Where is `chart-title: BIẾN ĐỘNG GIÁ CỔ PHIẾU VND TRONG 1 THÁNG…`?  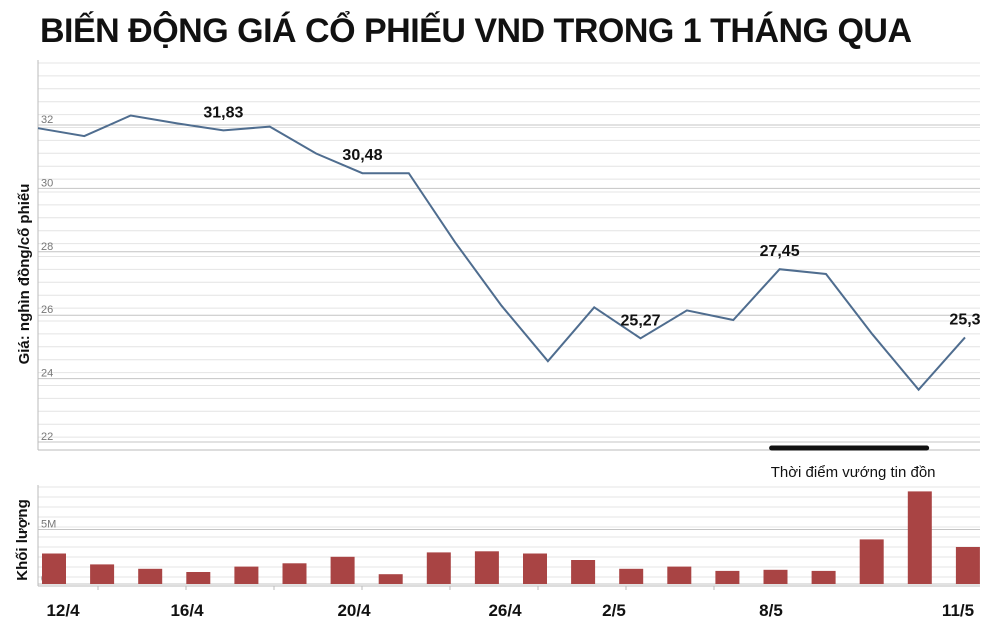
chart-title: BIẾN ĐỘNG GIÁ CỔ PHIẾU VND TRONG 1 THÁNG… is located at coordinates (476, 31).